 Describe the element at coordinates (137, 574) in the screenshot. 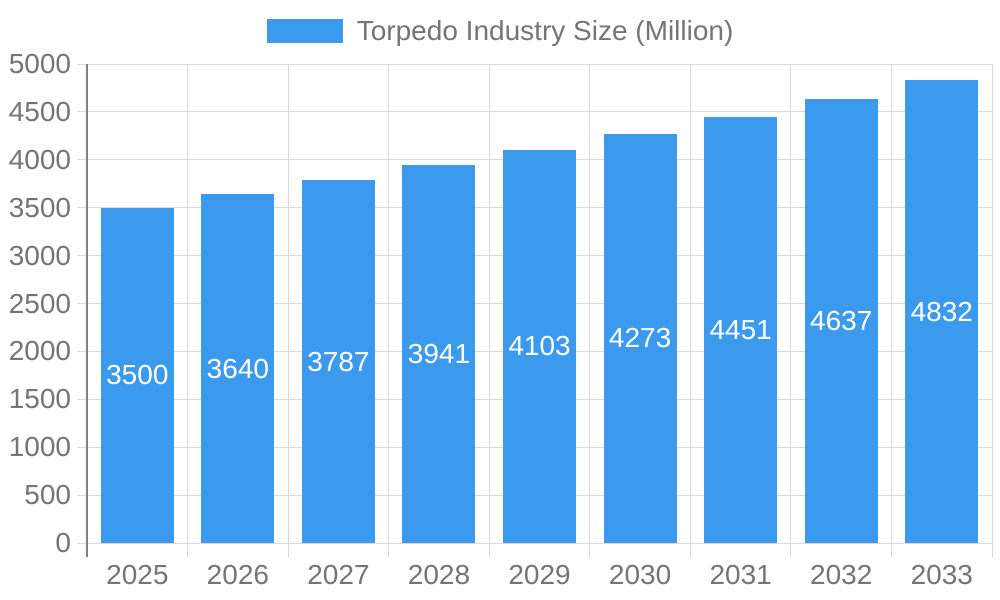

I see `x-axis-tick-label: 2025` at that location.